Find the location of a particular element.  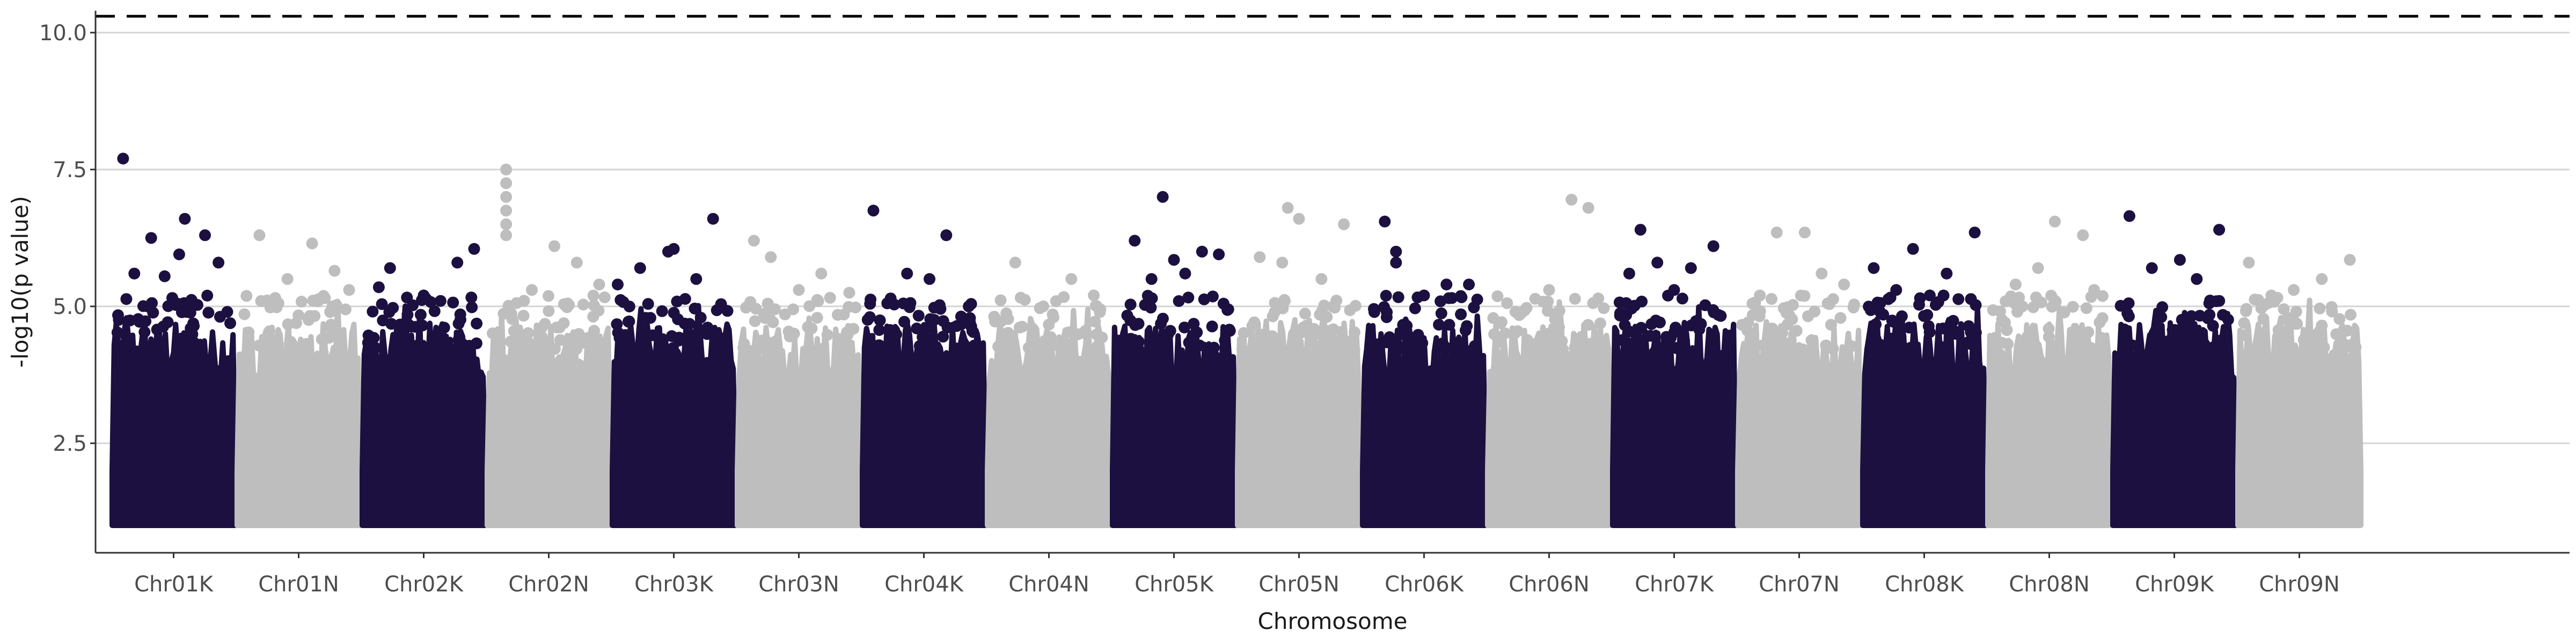

x-tick-label: Chr04K is located at coordinates (924, 584).